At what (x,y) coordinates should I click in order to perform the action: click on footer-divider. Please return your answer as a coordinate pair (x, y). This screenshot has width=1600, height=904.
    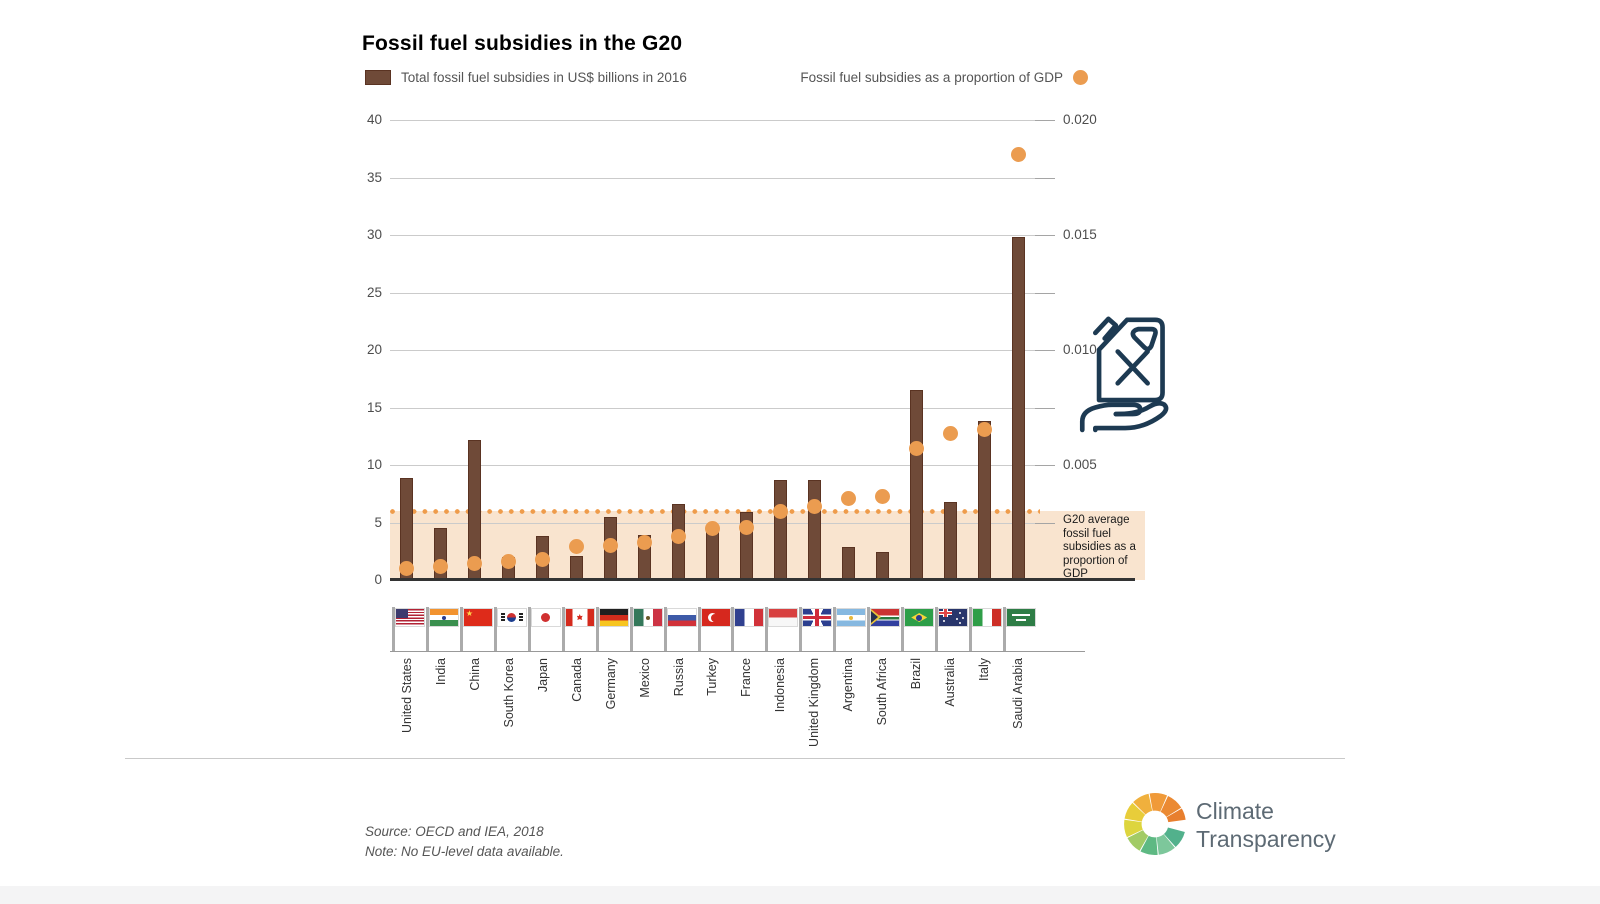
    Looking at the image, I should click on (735, 758).